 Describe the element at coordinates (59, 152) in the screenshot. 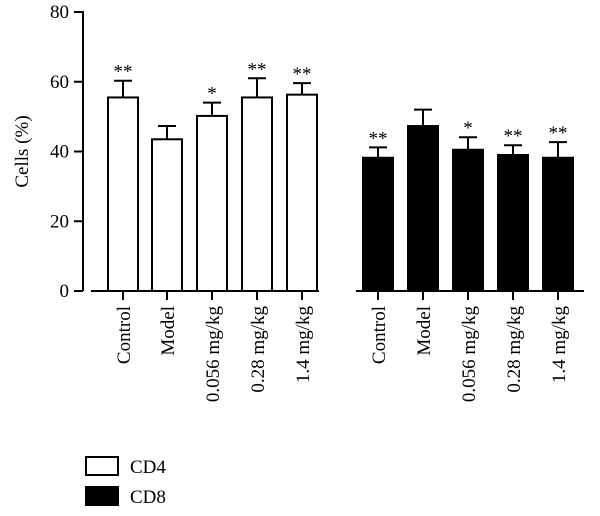

I see `y-tick-label: 40` at that location.